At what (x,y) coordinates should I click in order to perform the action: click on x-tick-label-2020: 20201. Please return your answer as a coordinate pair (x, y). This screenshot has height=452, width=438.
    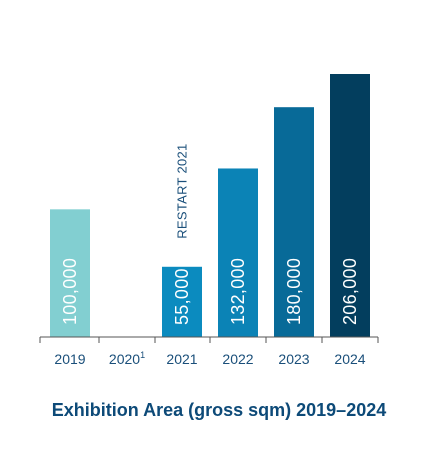
    Looking at the image, I should click on (127, 358).